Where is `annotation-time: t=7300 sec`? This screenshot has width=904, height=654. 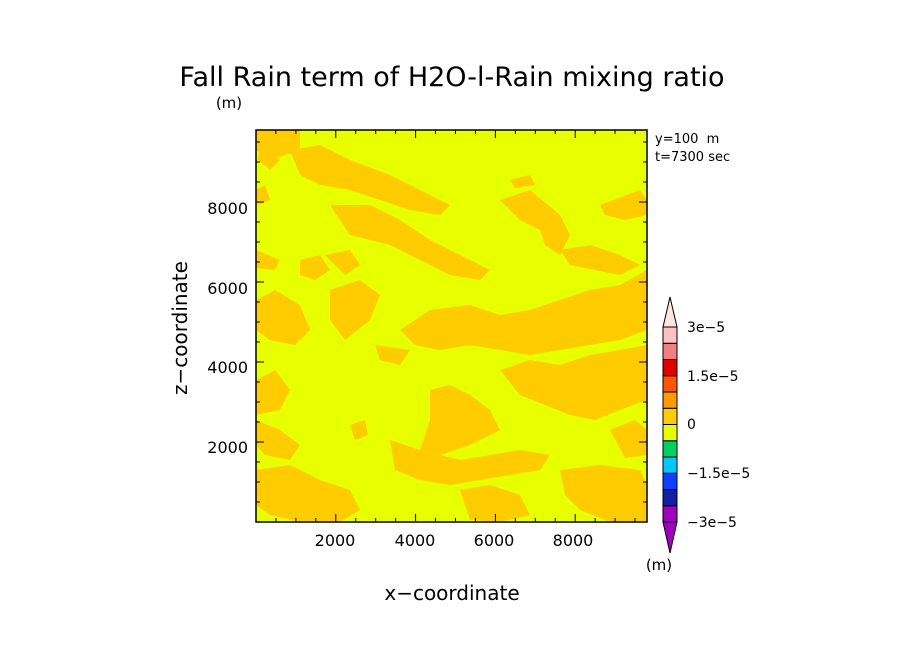 annotation-time: t=7300 sec is located at coordinates (692, 157).